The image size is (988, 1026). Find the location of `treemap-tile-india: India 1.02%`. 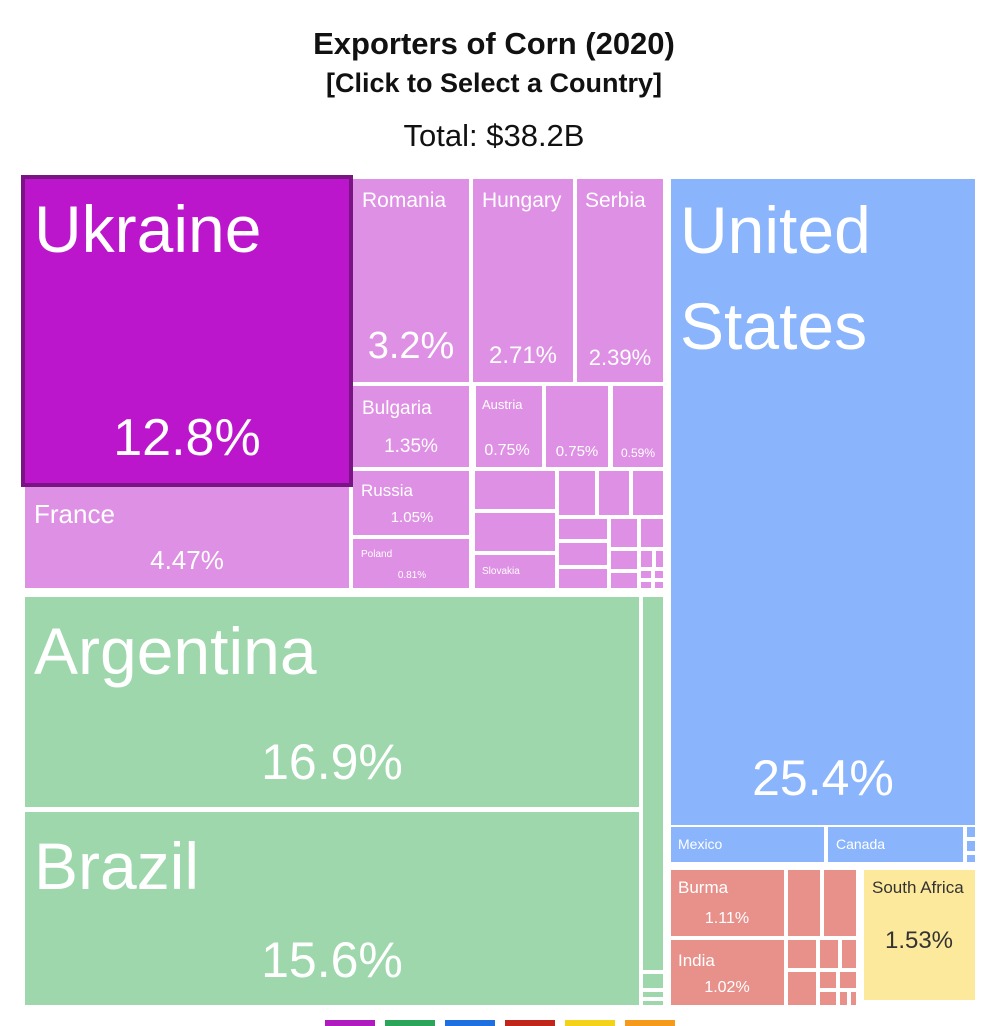

treemap-tile-india: India 1.02% is located at coordinates (727, 972).